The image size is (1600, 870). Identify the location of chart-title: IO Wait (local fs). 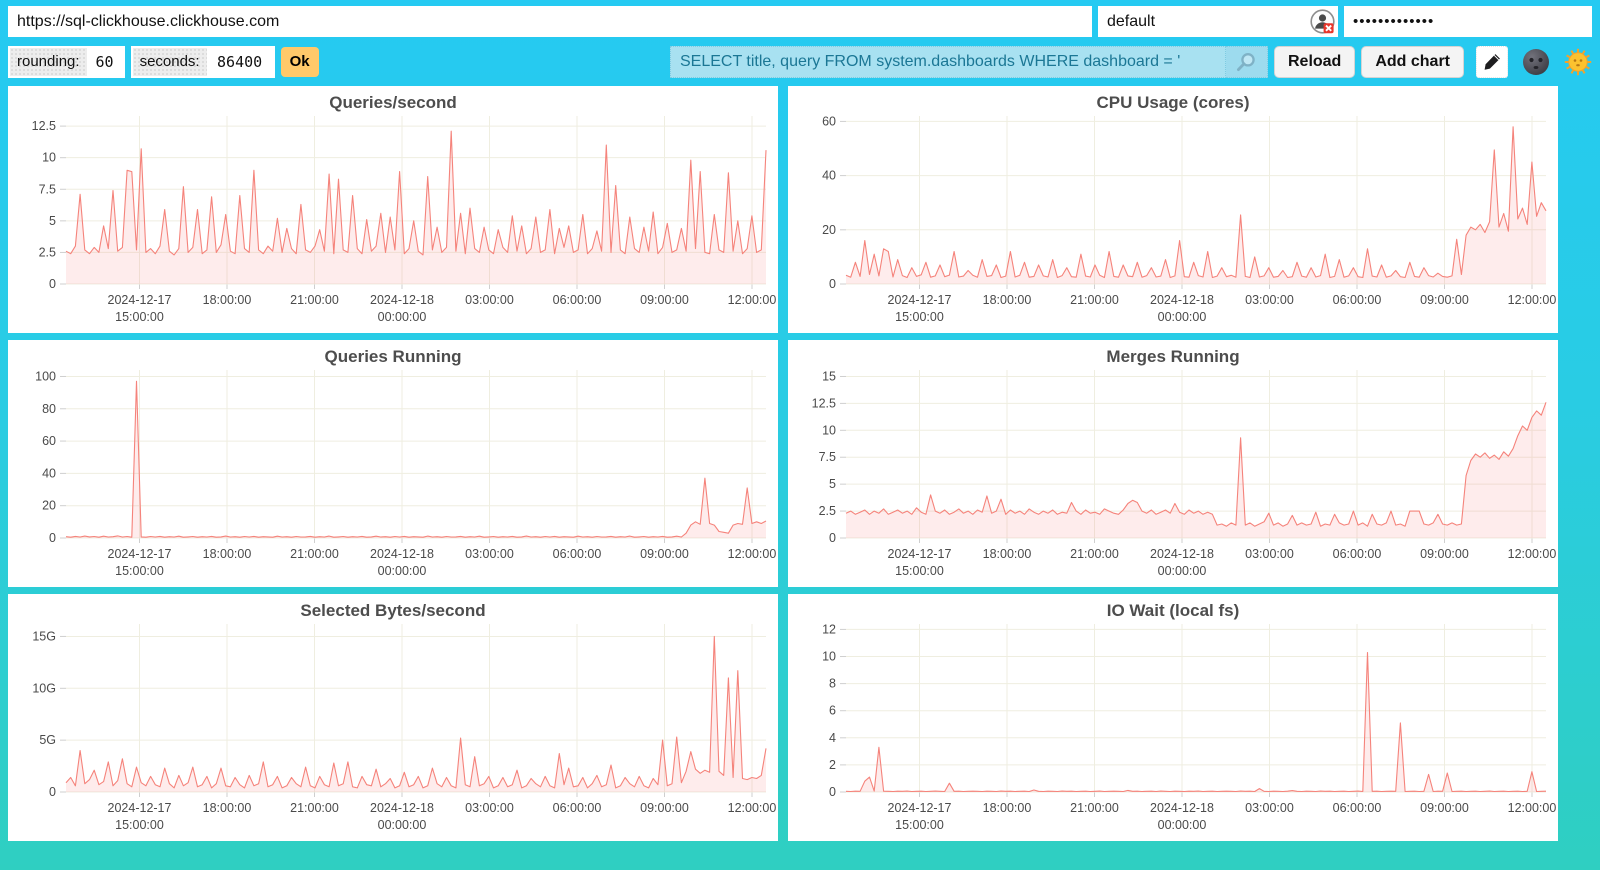
(1173, 610).